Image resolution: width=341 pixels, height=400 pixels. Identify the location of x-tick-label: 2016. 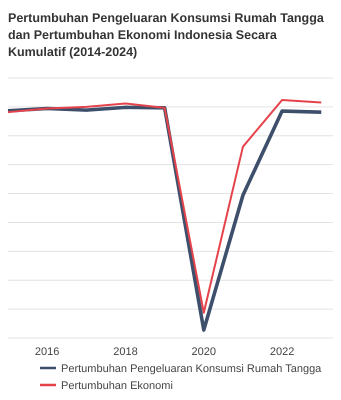
(47, 352).